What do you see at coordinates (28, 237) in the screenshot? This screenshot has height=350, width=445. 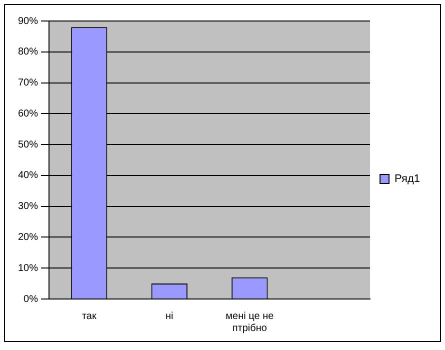 I see `y-tick-label: 20%` at bounding box center [28, 237].